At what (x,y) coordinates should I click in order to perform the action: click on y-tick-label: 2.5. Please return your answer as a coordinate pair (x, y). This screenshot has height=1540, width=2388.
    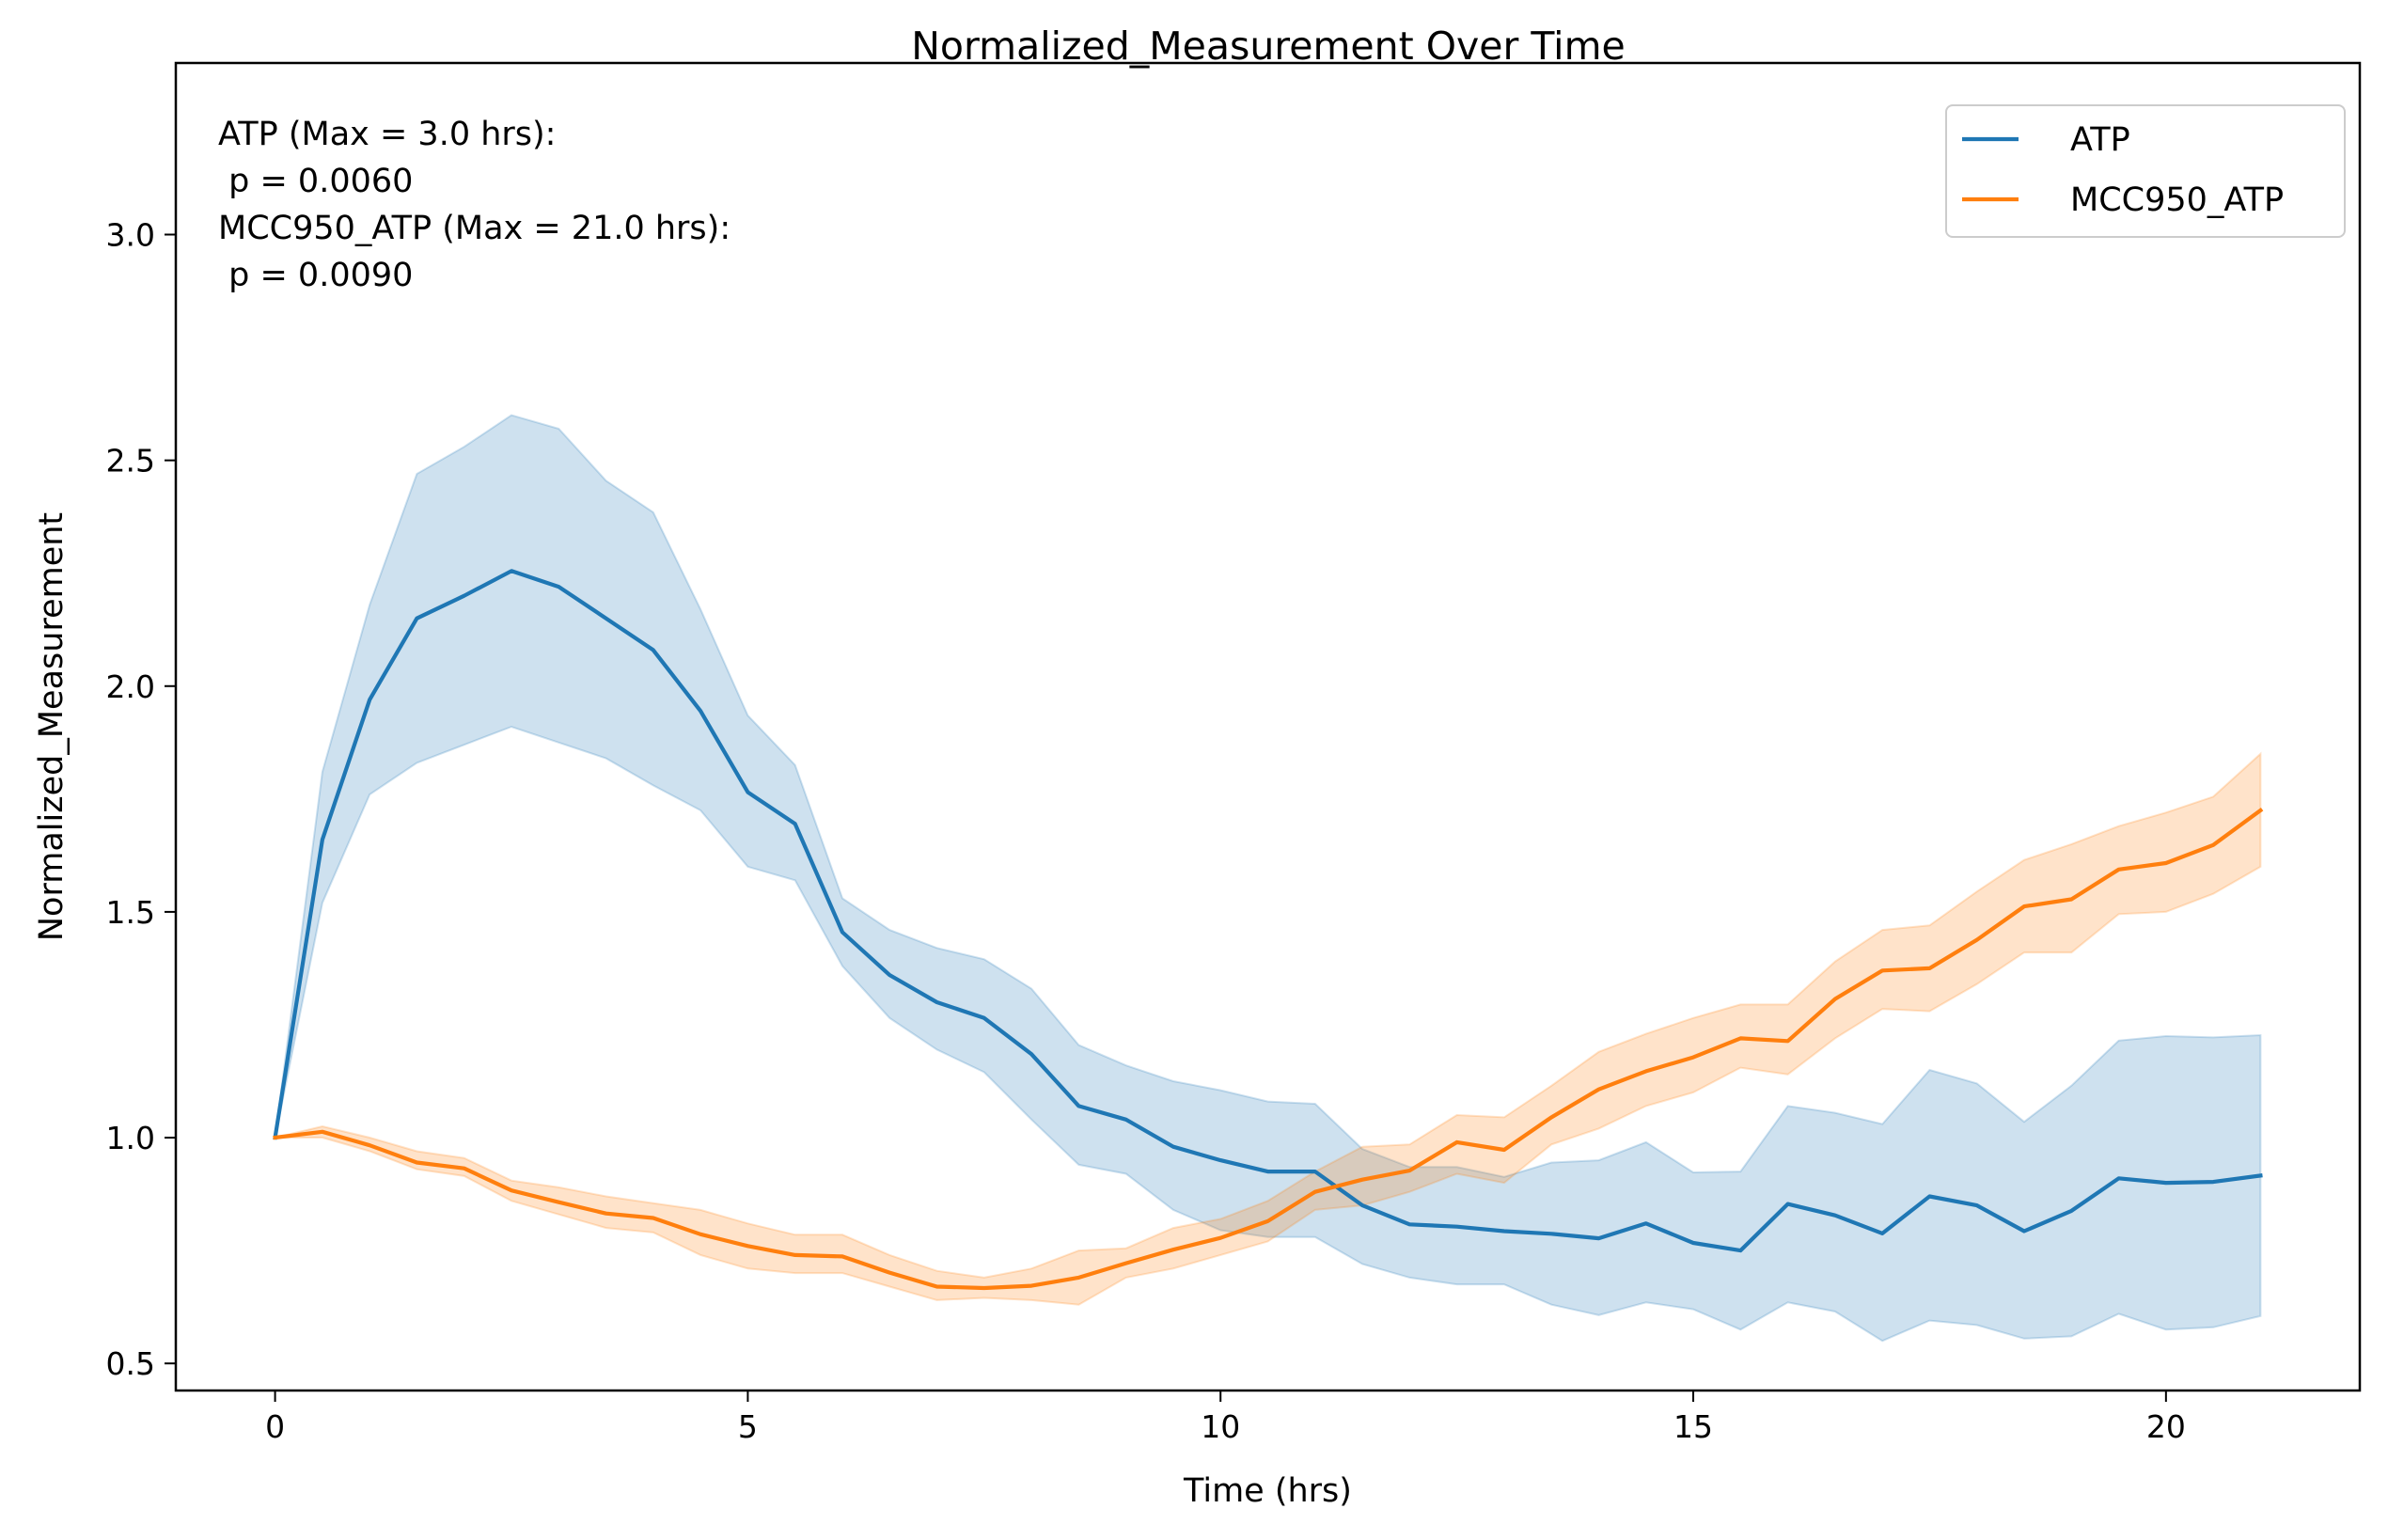
    Looking at the image, I should click on (130, 461).